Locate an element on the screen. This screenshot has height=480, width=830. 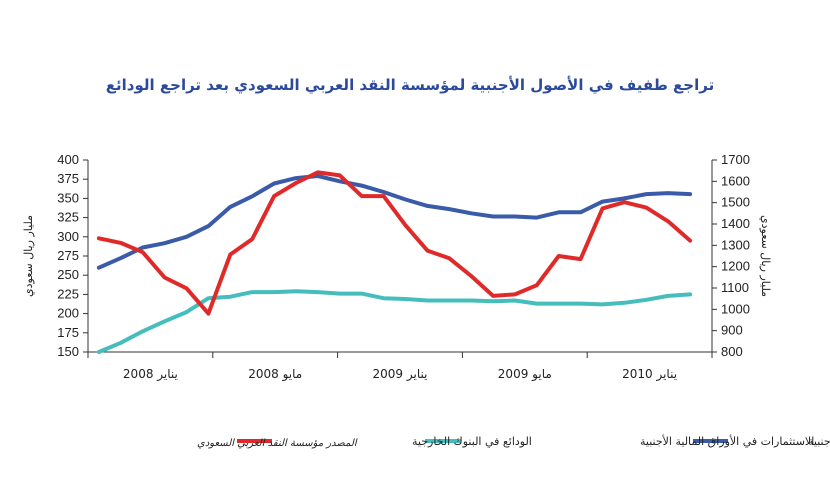
x-tick-label: يناير 2010 is located at coordinates (649, 374).